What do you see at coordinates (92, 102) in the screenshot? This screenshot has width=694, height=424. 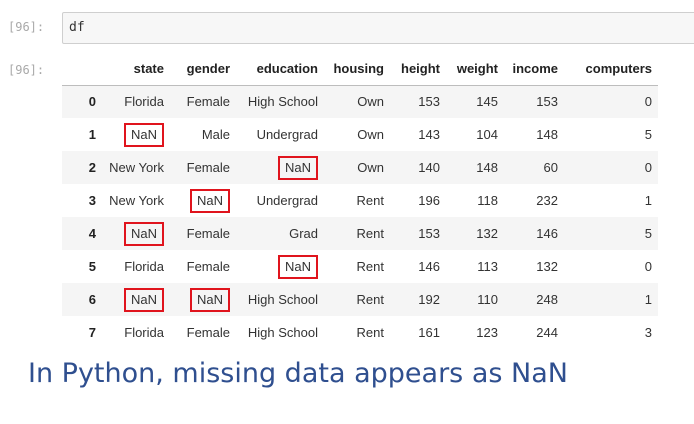 I see `row-index: 0` at bounding box center [92, 102].